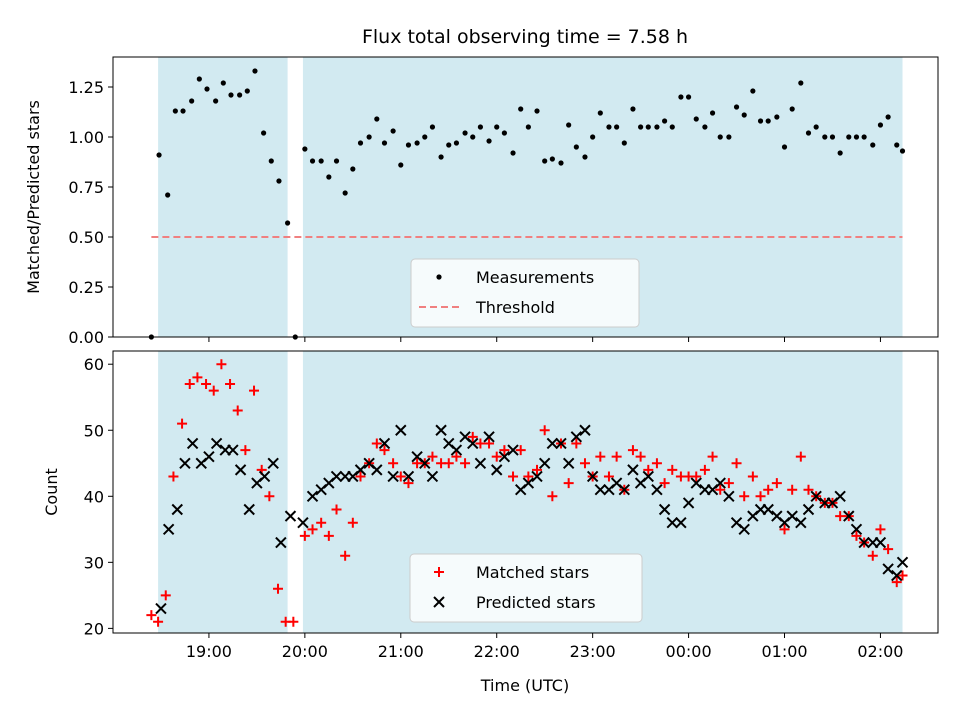 The height and width of the screenshot is (720, 960). What do you see at coordinates (90, 212) in the screenshot?
I see `ratio-panel-y-ticks: 0.00 0.25 0.50 0.75 1.00 1.25` at bounding box center [90, 212].